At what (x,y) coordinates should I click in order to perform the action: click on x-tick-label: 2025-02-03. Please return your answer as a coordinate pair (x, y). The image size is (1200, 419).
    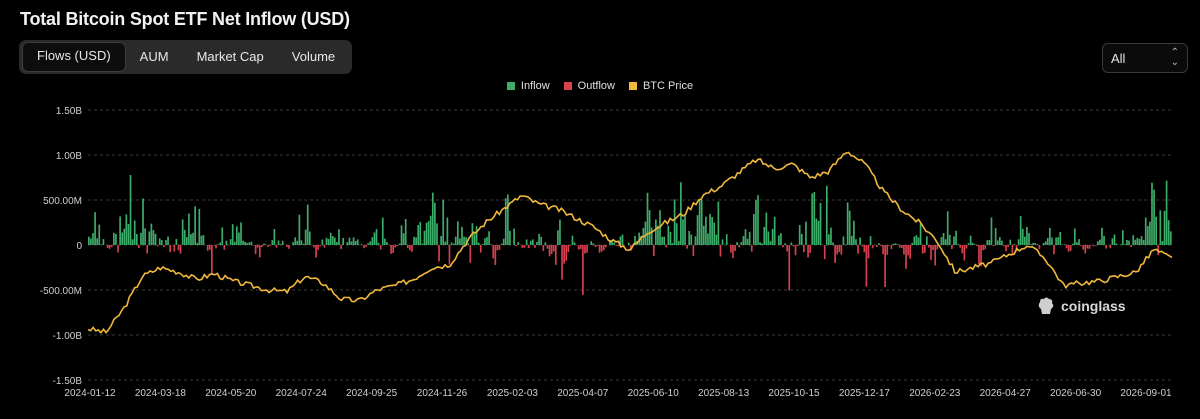
    Looking at the image, I should click on (513, 393).